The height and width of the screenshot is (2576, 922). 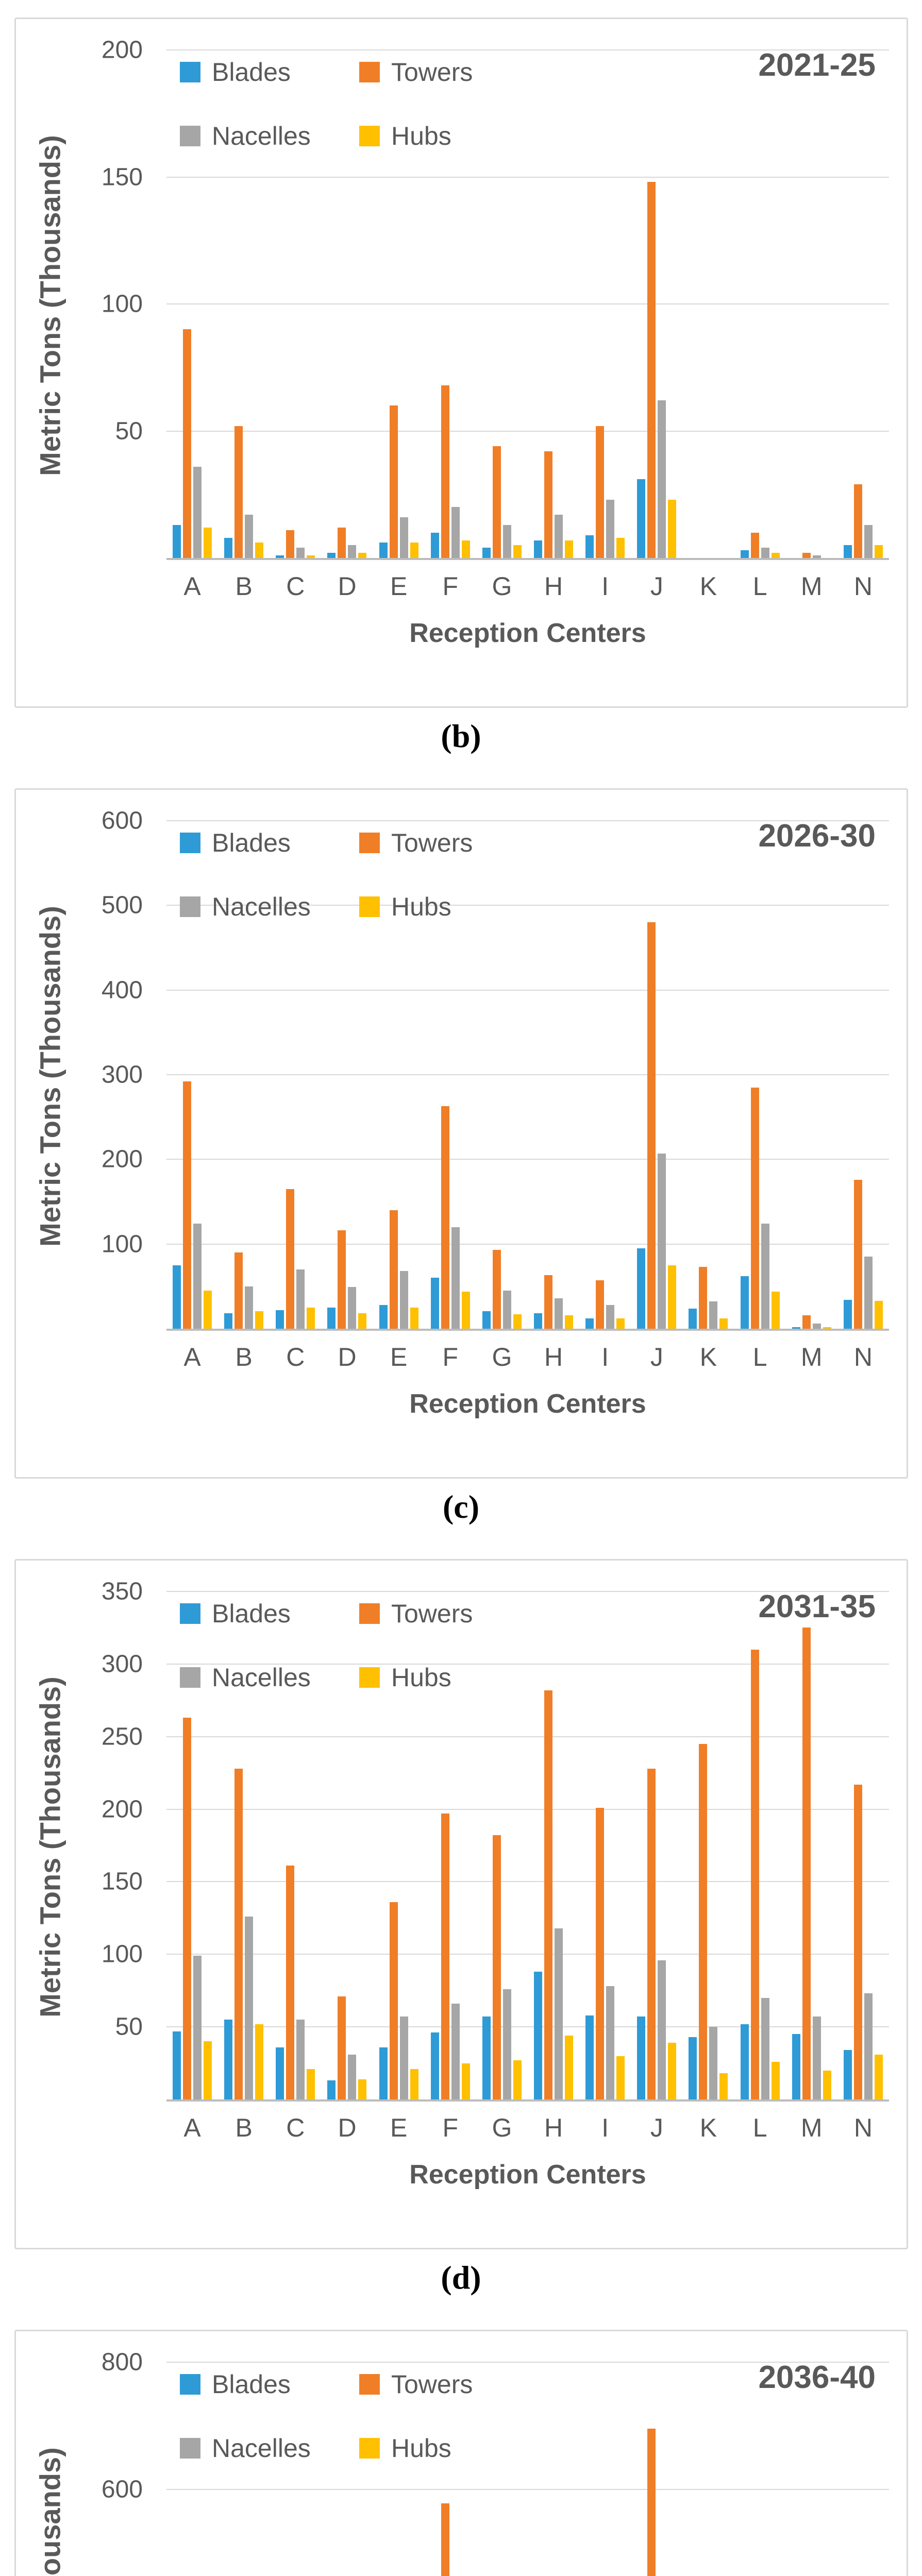 I want to click on chart-period-title: 2031-35, so click(x=817, y=1606).